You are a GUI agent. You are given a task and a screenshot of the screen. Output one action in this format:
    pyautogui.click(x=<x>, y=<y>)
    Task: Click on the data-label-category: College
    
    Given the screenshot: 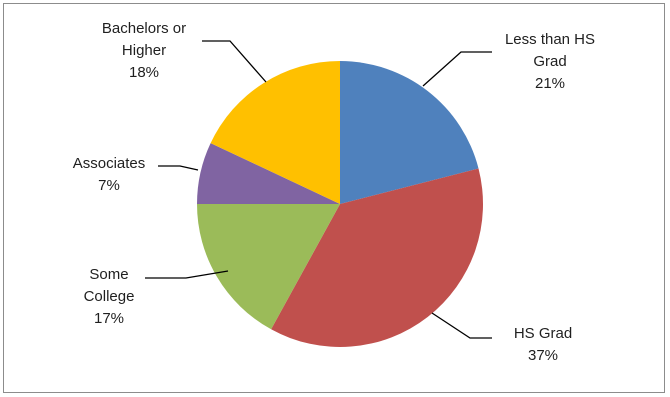 What is the action you would take?
    pyautogui.click(x=109, y=296)
    